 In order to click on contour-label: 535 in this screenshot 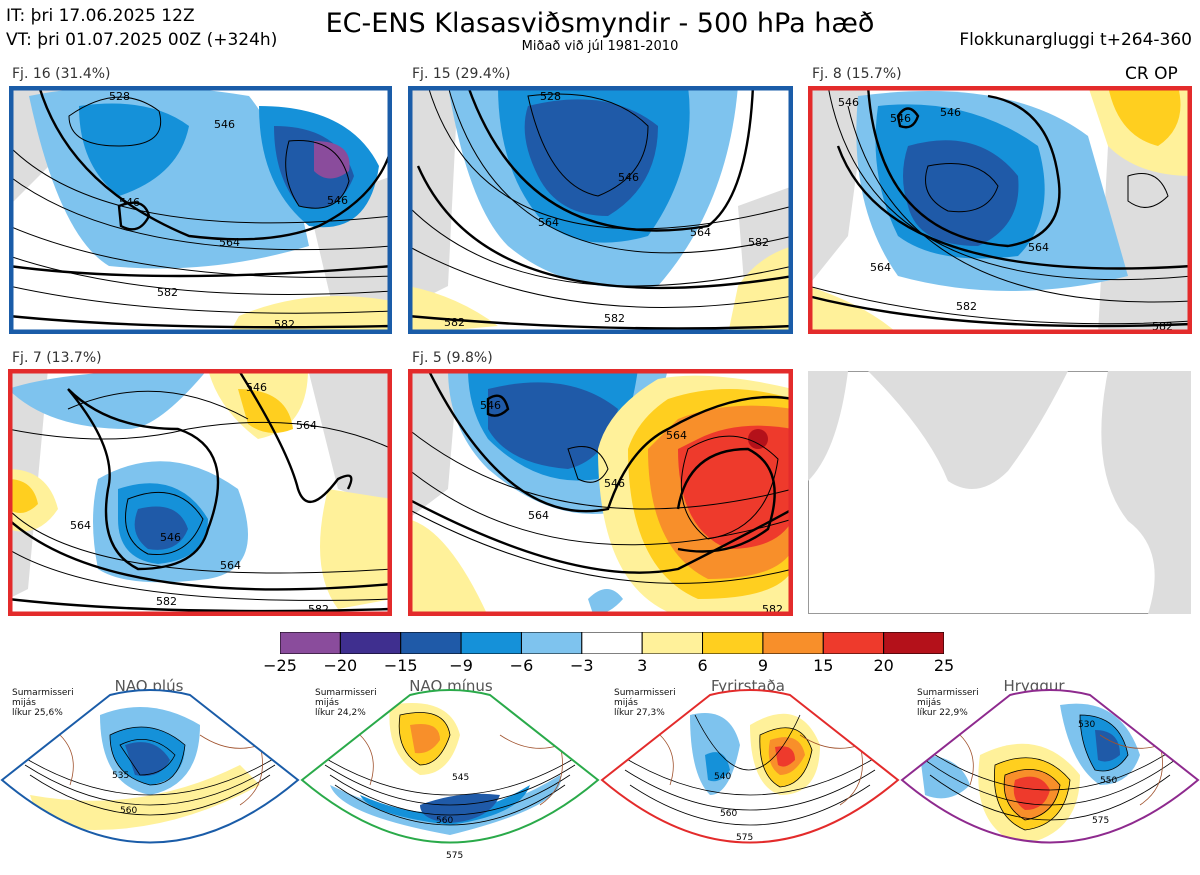, I will do `click(120, 776)`.